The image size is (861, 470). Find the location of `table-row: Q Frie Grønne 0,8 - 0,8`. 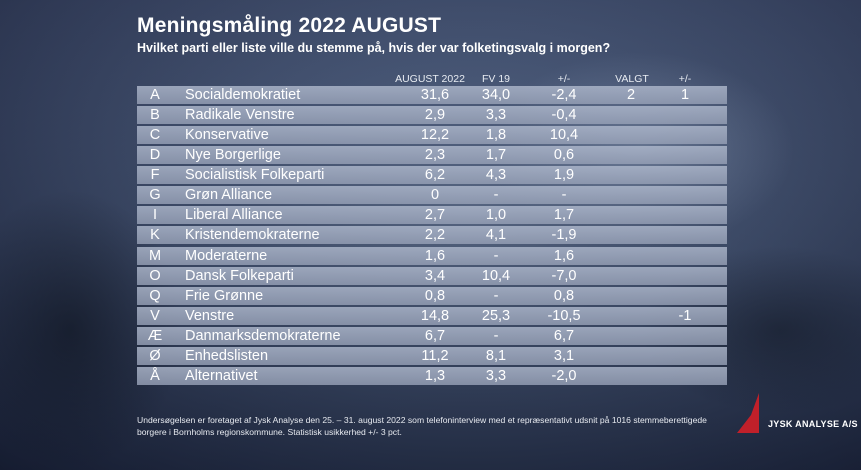

table-row: Q Frie Grønne 0,8 - 0,8 is located at coordinates (432, 295).